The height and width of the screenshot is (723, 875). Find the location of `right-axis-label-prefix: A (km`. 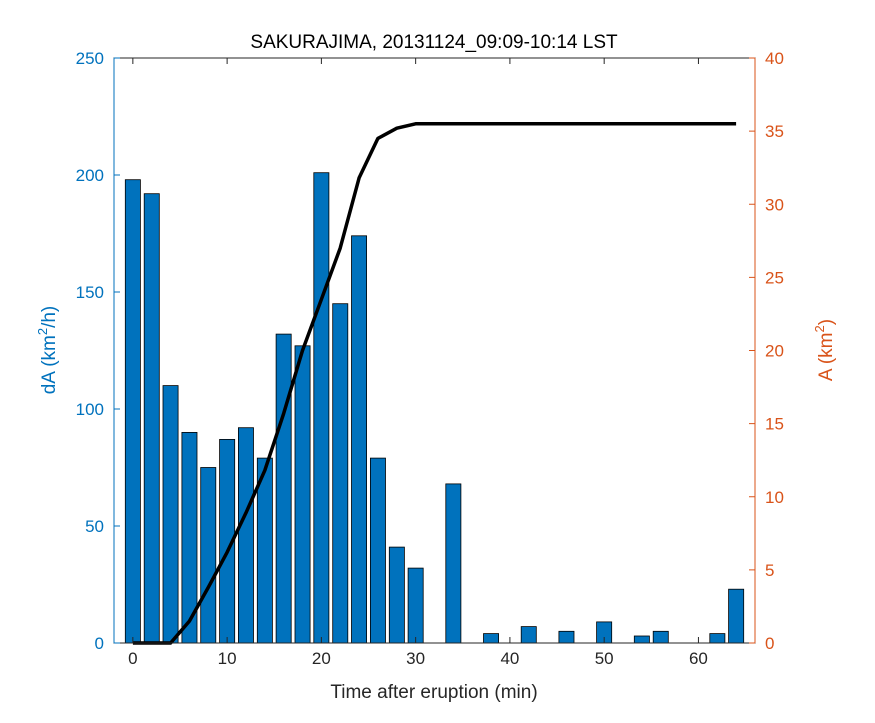

right-axis-label-prefix: A (km is located at coordinates (826, 357).